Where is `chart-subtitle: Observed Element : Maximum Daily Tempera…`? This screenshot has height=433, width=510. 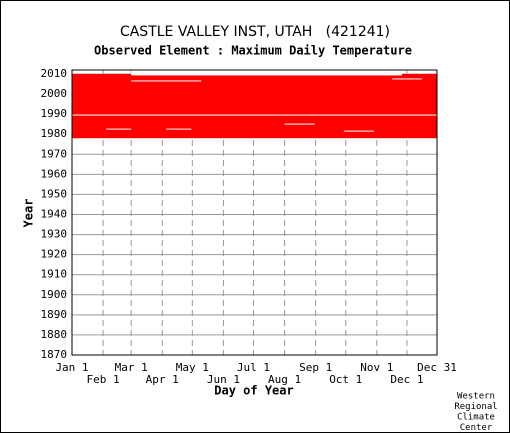
chart-subtitle: Observed Element : Maximum Daily Tempera… is located at coordinates (253, 51).